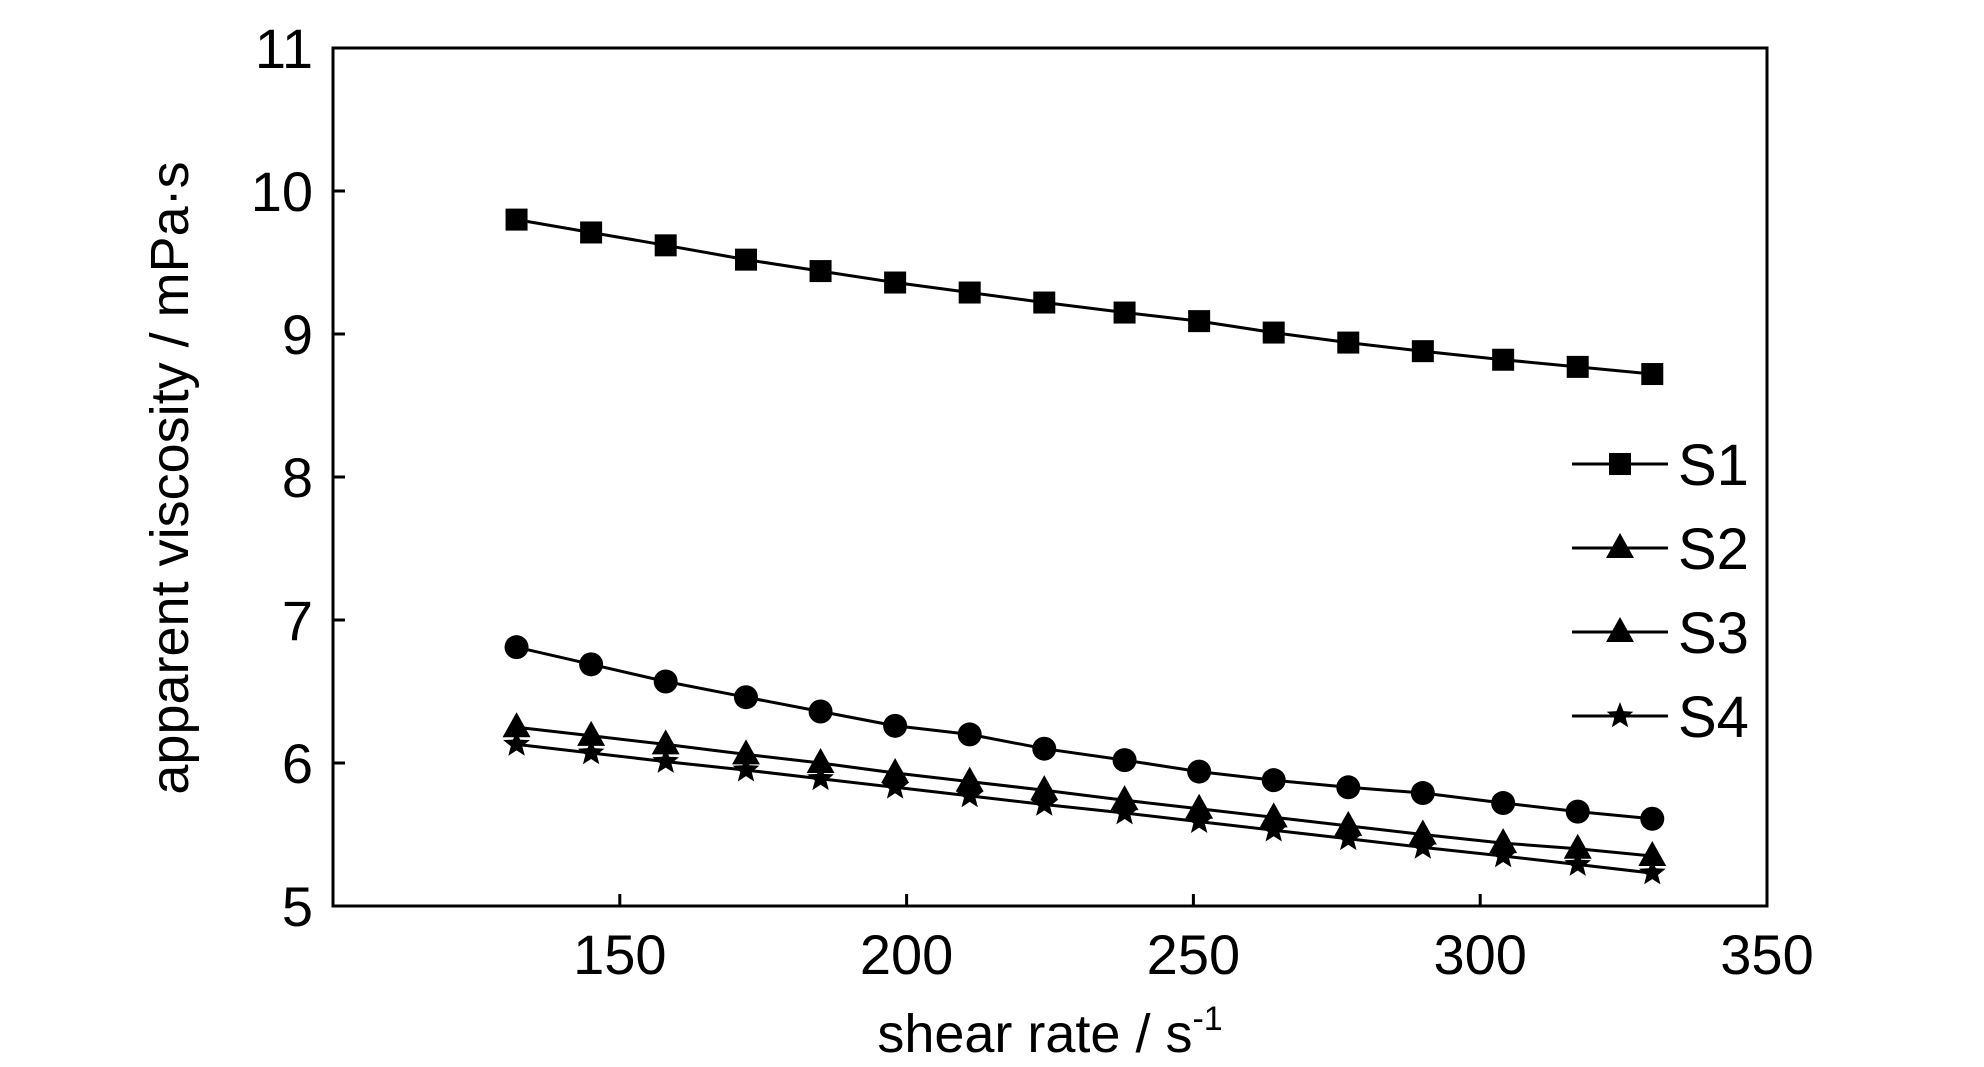 This screenshot has height=1067, width=1984. Describe the element at coordinates (1660, 717) in the screenshot. I see `legend-item-S4: S4` at that location.